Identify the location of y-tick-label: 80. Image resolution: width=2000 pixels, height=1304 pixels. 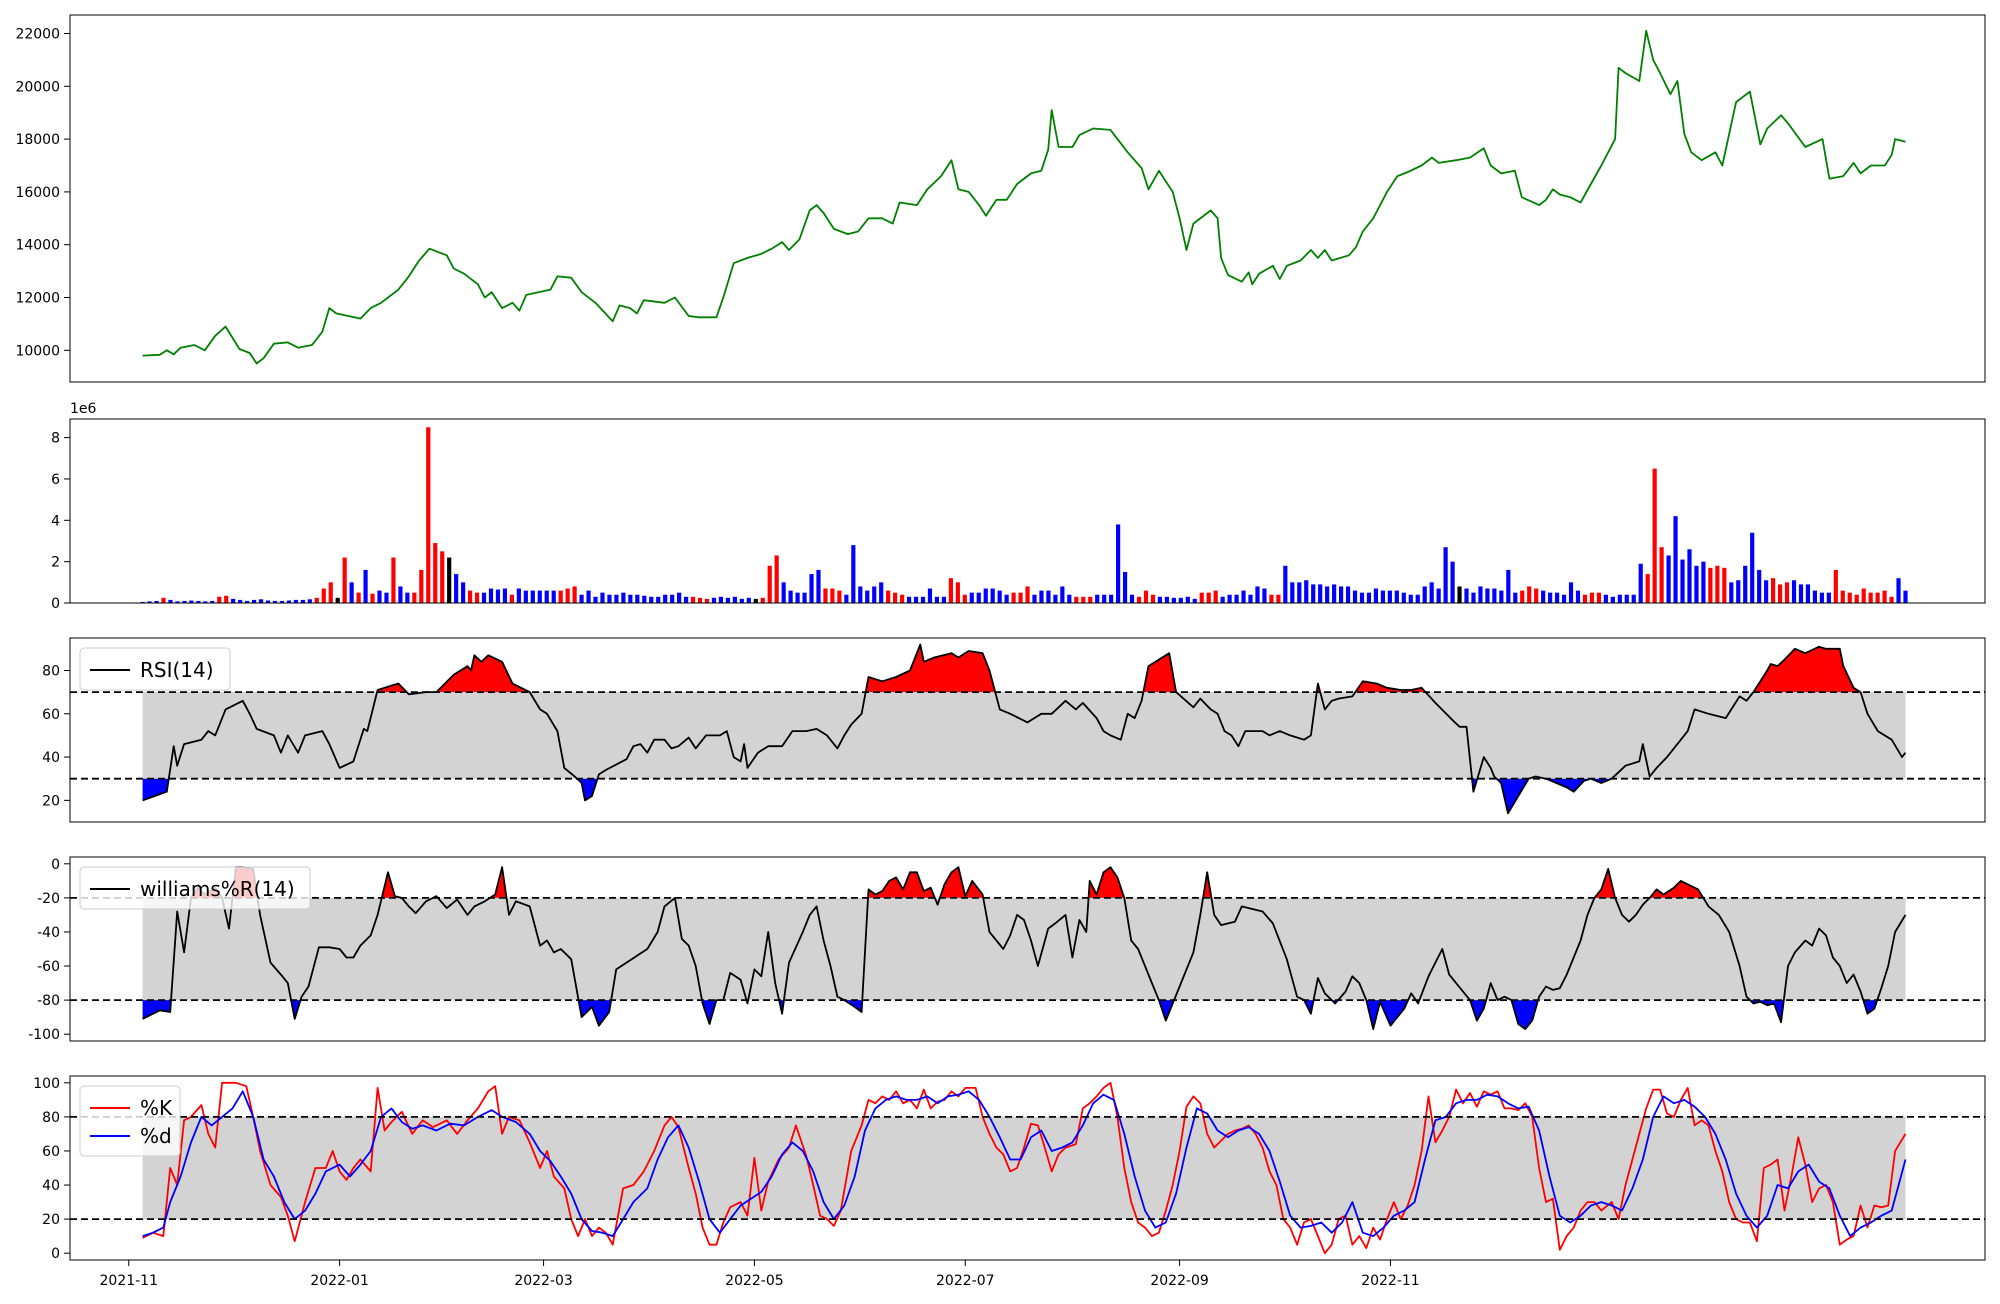
(51, 671).